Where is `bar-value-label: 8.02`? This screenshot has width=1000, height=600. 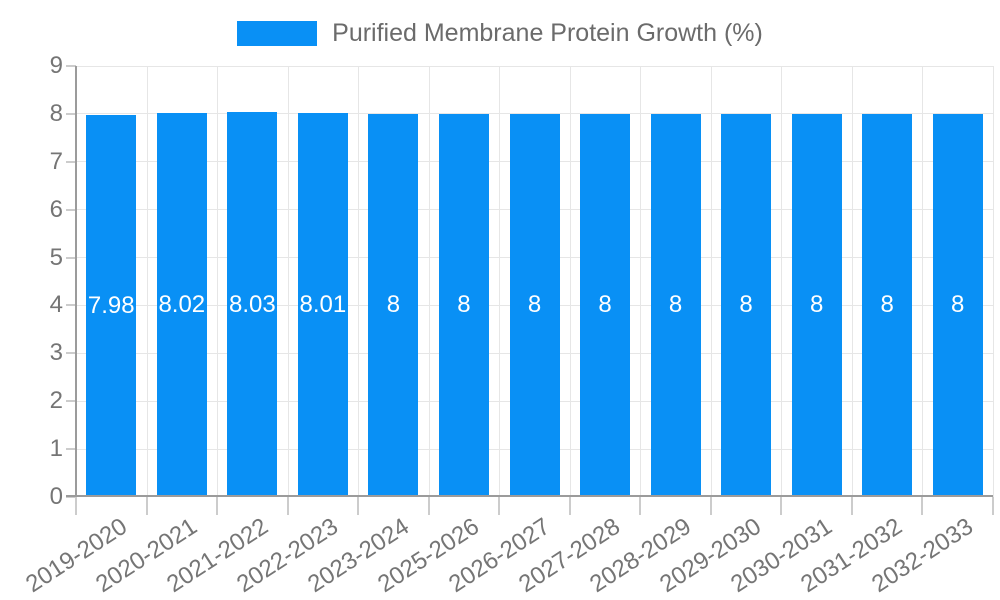 bar-value-label: 8.02 is located at coordinates (182, 304).